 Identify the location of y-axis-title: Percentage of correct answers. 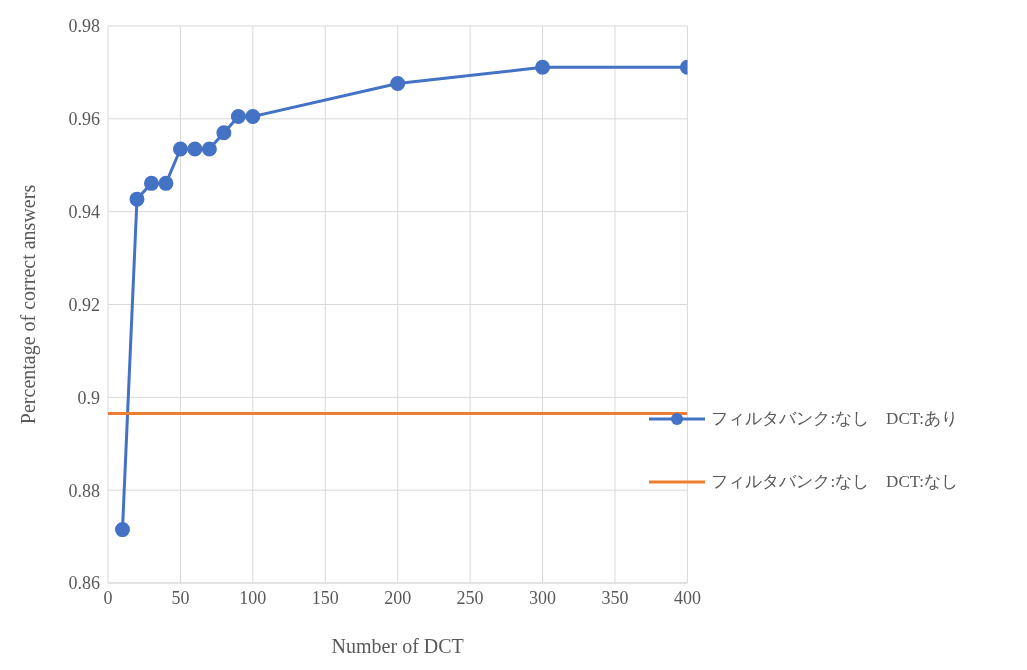
(29, 304).